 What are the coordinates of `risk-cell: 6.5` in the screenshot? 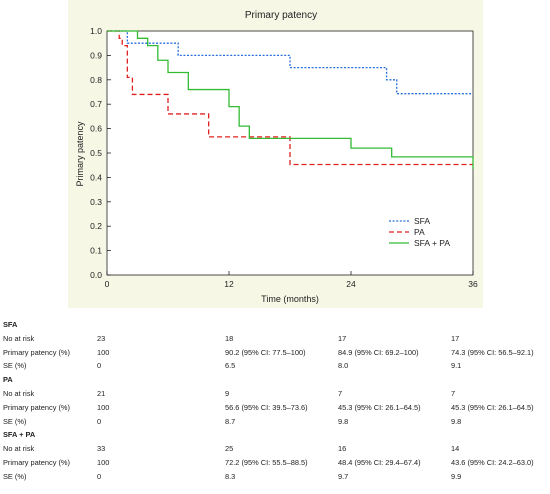 It's located at (230, 366).